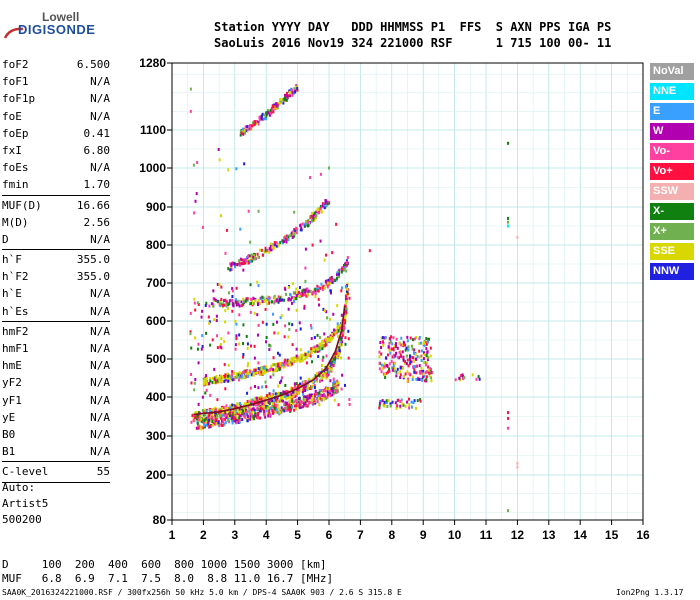 This screenshot has width=700, height=600. I want to click on param-key: foF2, so click(15, 64).